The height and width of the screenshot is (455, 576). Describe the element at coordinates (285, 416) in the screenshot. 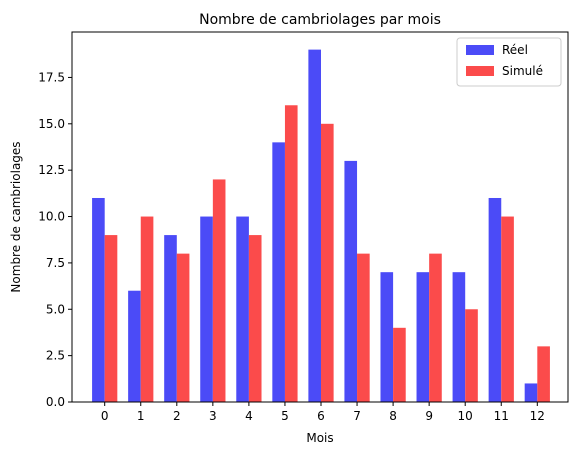

I see `x-tick-label: 5` at that location.